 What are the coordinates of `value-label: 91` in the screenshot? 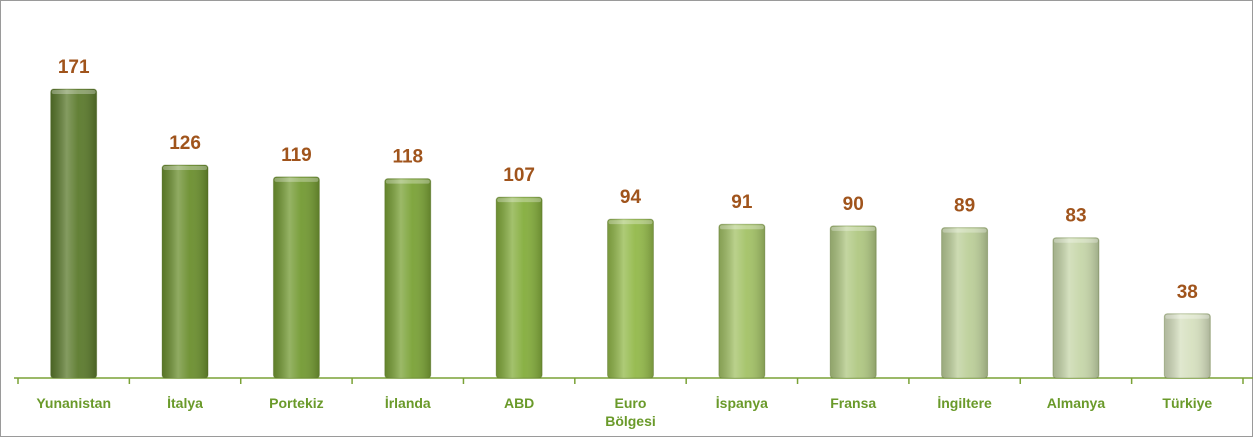 It's located at (742, 202).